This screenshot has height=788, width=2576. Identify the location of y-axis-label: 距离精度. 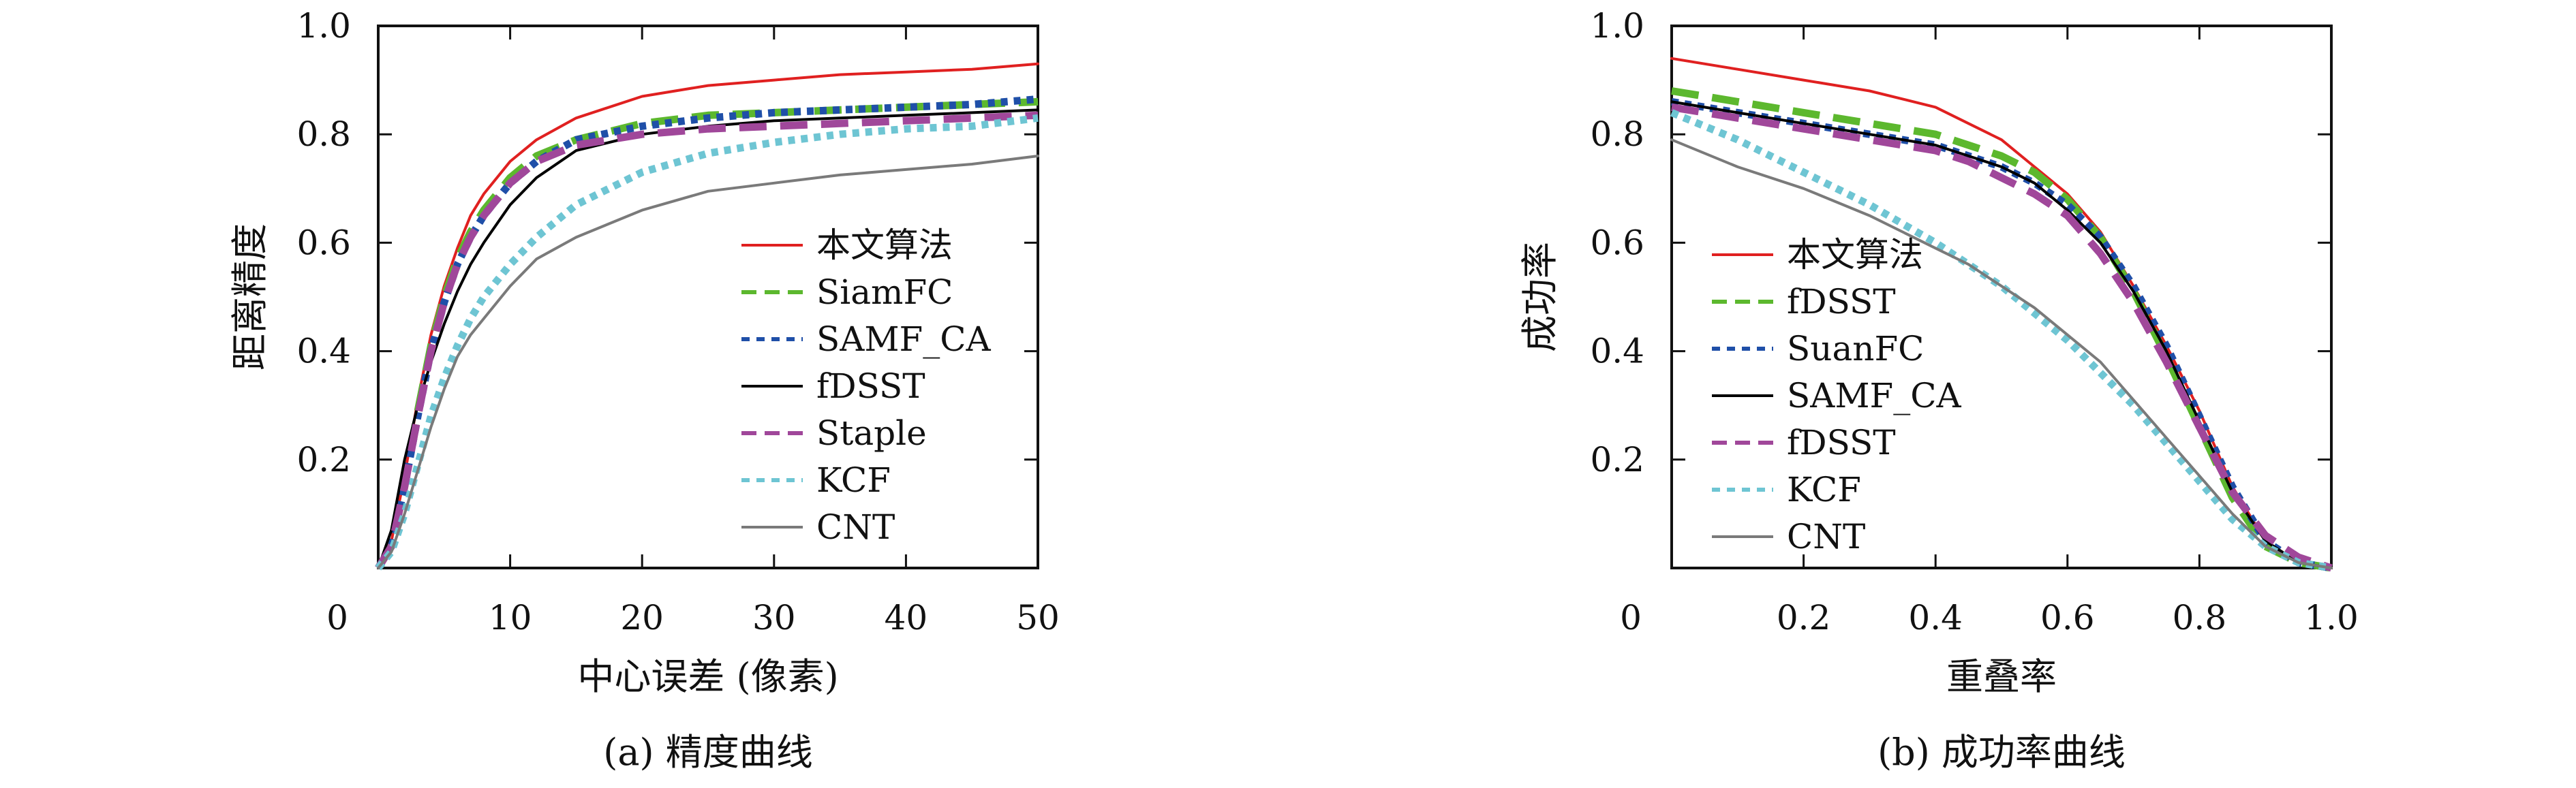
(249, 297).